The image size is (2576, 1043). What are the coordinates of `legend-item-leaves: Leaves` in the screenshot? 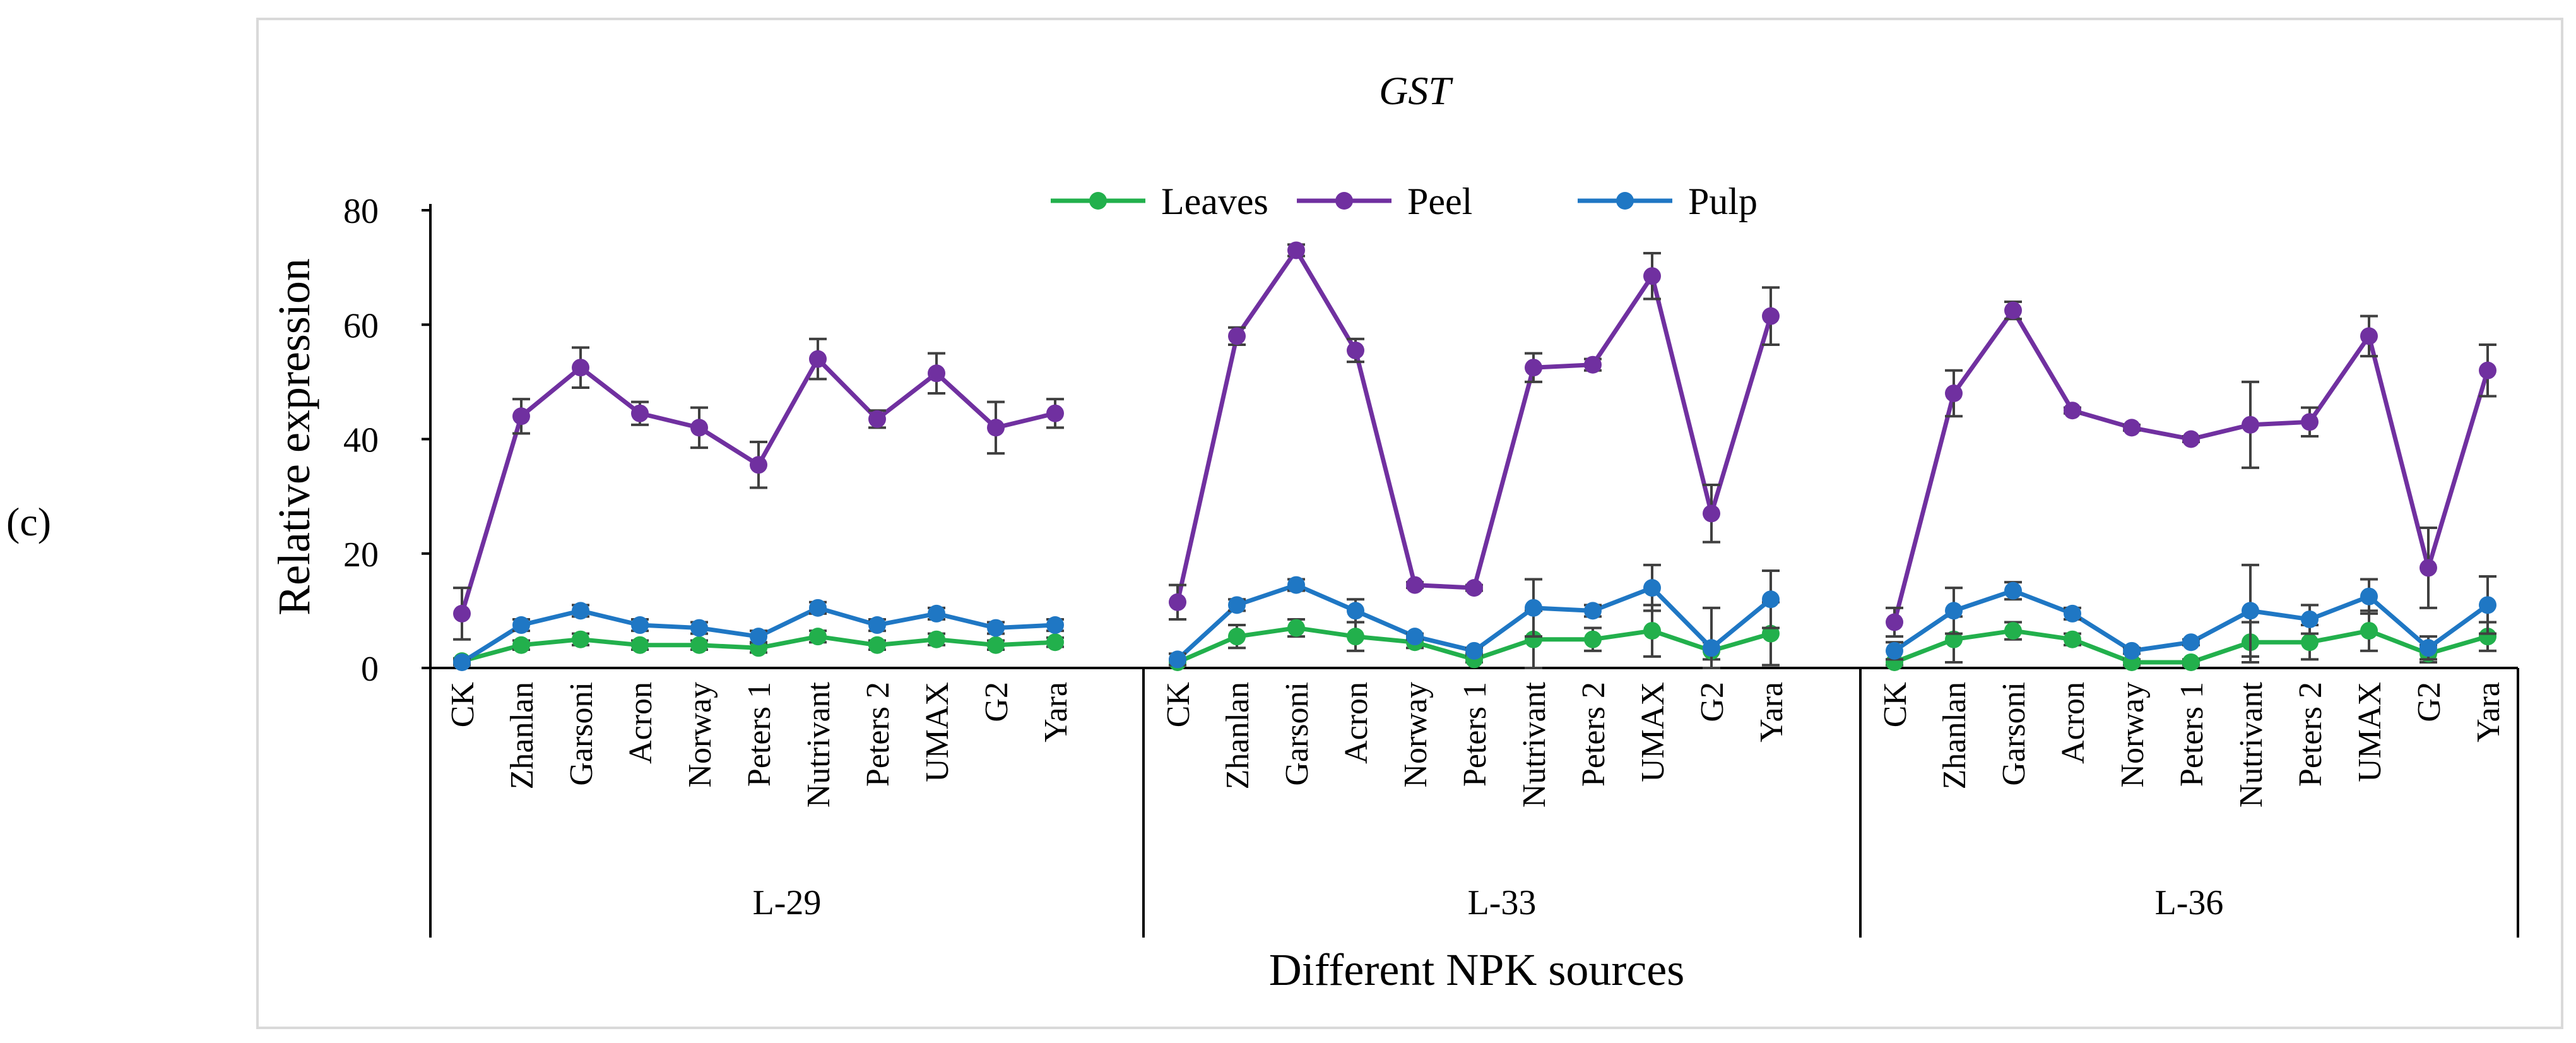 It's located at (1159, 201).